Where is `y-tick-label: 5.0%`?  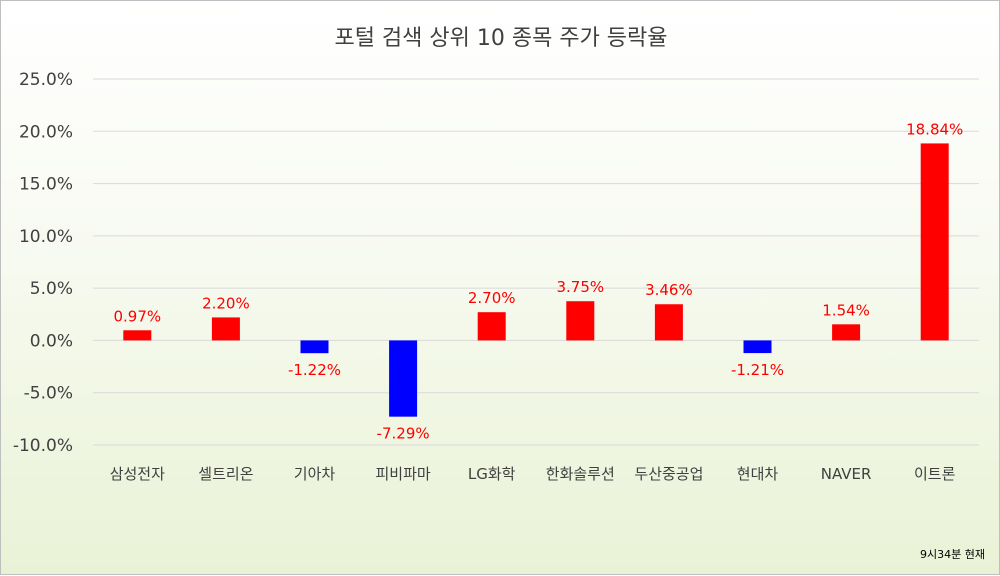 y-tick-label: 5.0% is located at coordinates (51, 289).